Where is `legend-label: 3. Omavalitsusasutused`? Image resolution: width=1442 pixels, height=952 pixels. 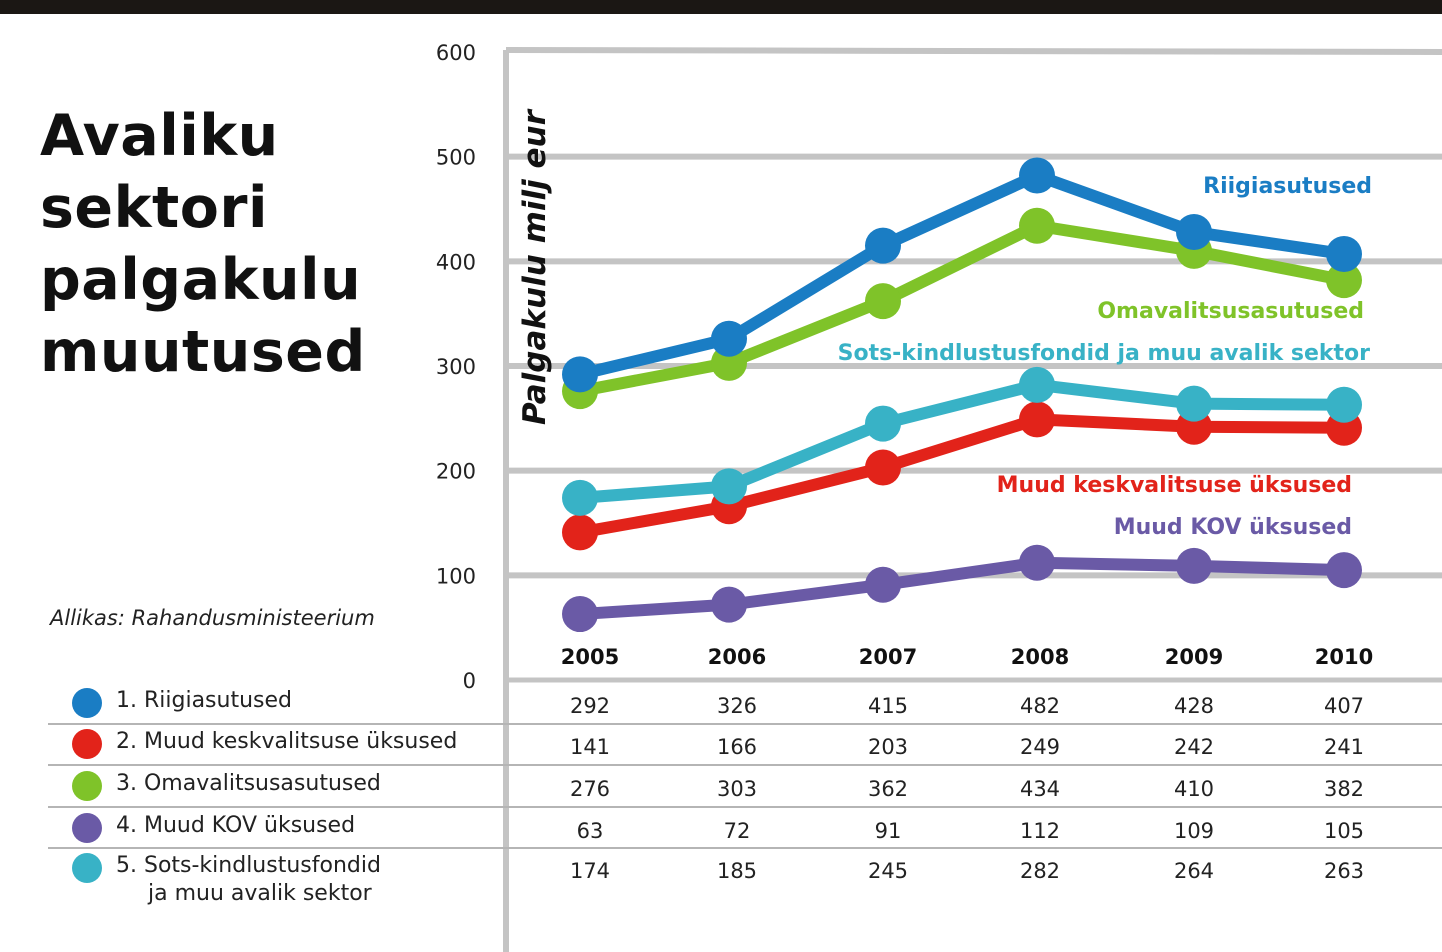
legend-label: 3. Omavalitsusasutused is located at coordinates (248, 783).